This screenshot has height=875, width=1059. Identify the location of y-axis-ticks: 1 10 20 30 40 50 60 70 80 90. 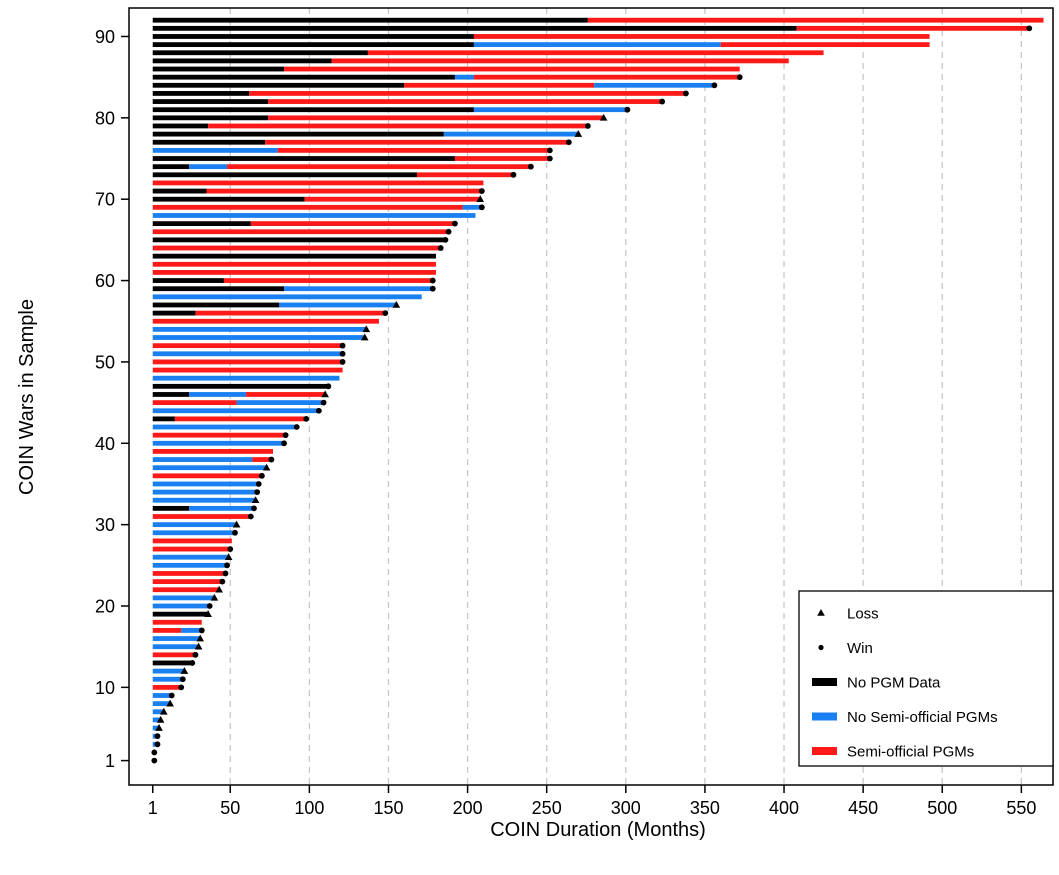
(112, 399).